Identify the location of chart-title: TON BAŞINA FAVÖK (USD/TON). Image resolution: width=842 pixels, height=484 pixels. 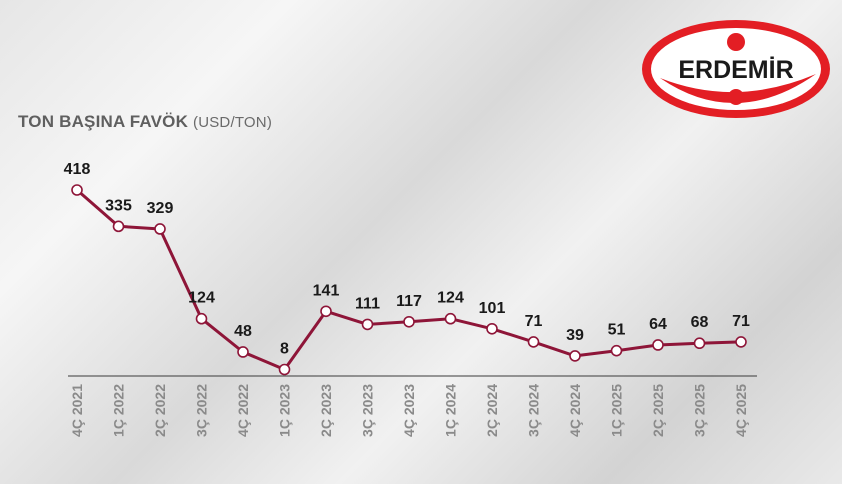
(145, 122).